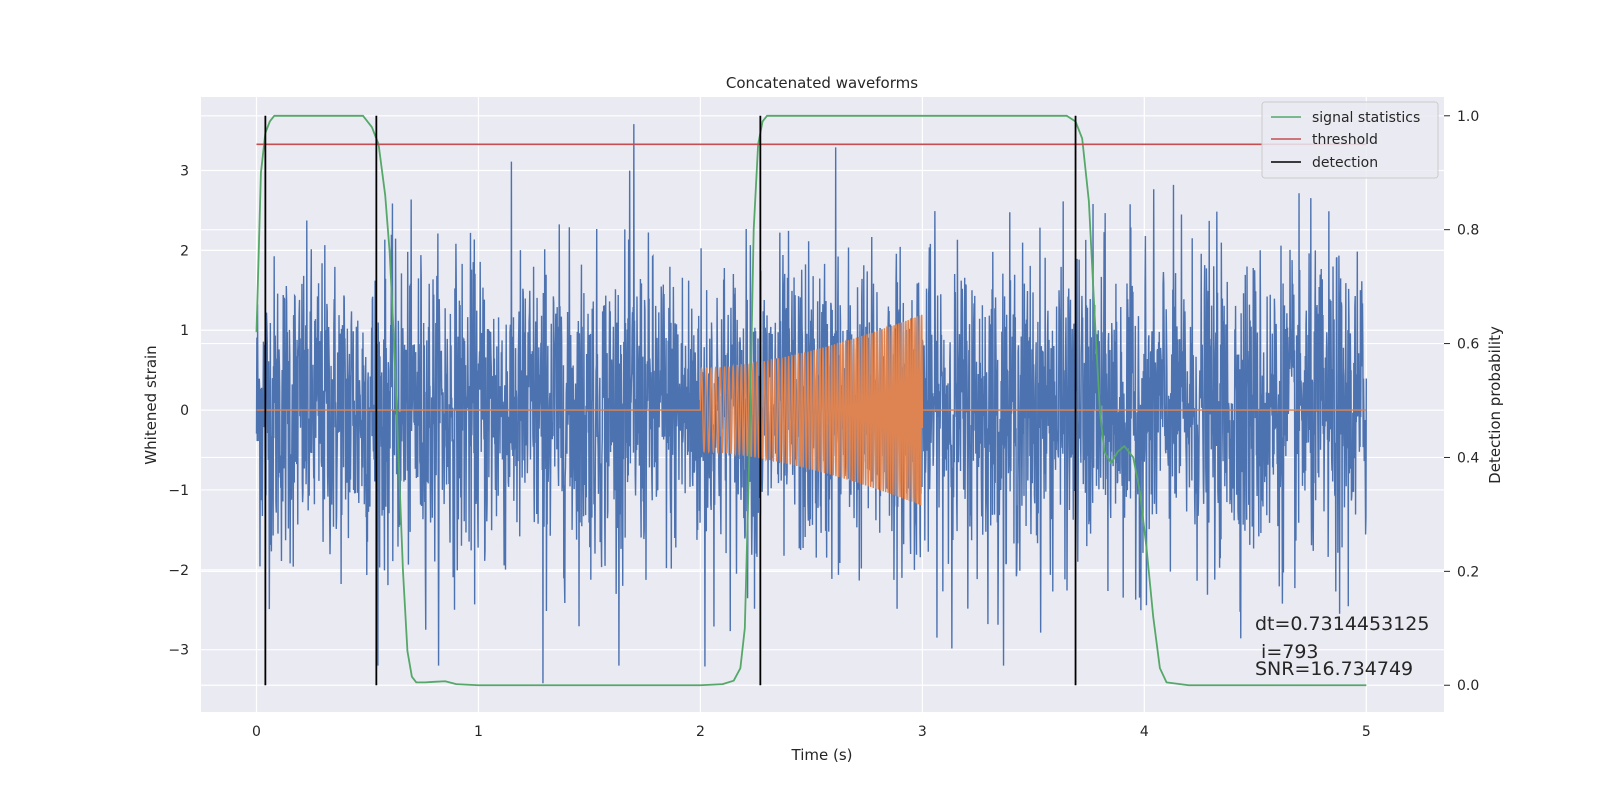 The image size is (1600, 800). I want to click on y-axis-label-left-text: Whitened strain, so click(151, 404).